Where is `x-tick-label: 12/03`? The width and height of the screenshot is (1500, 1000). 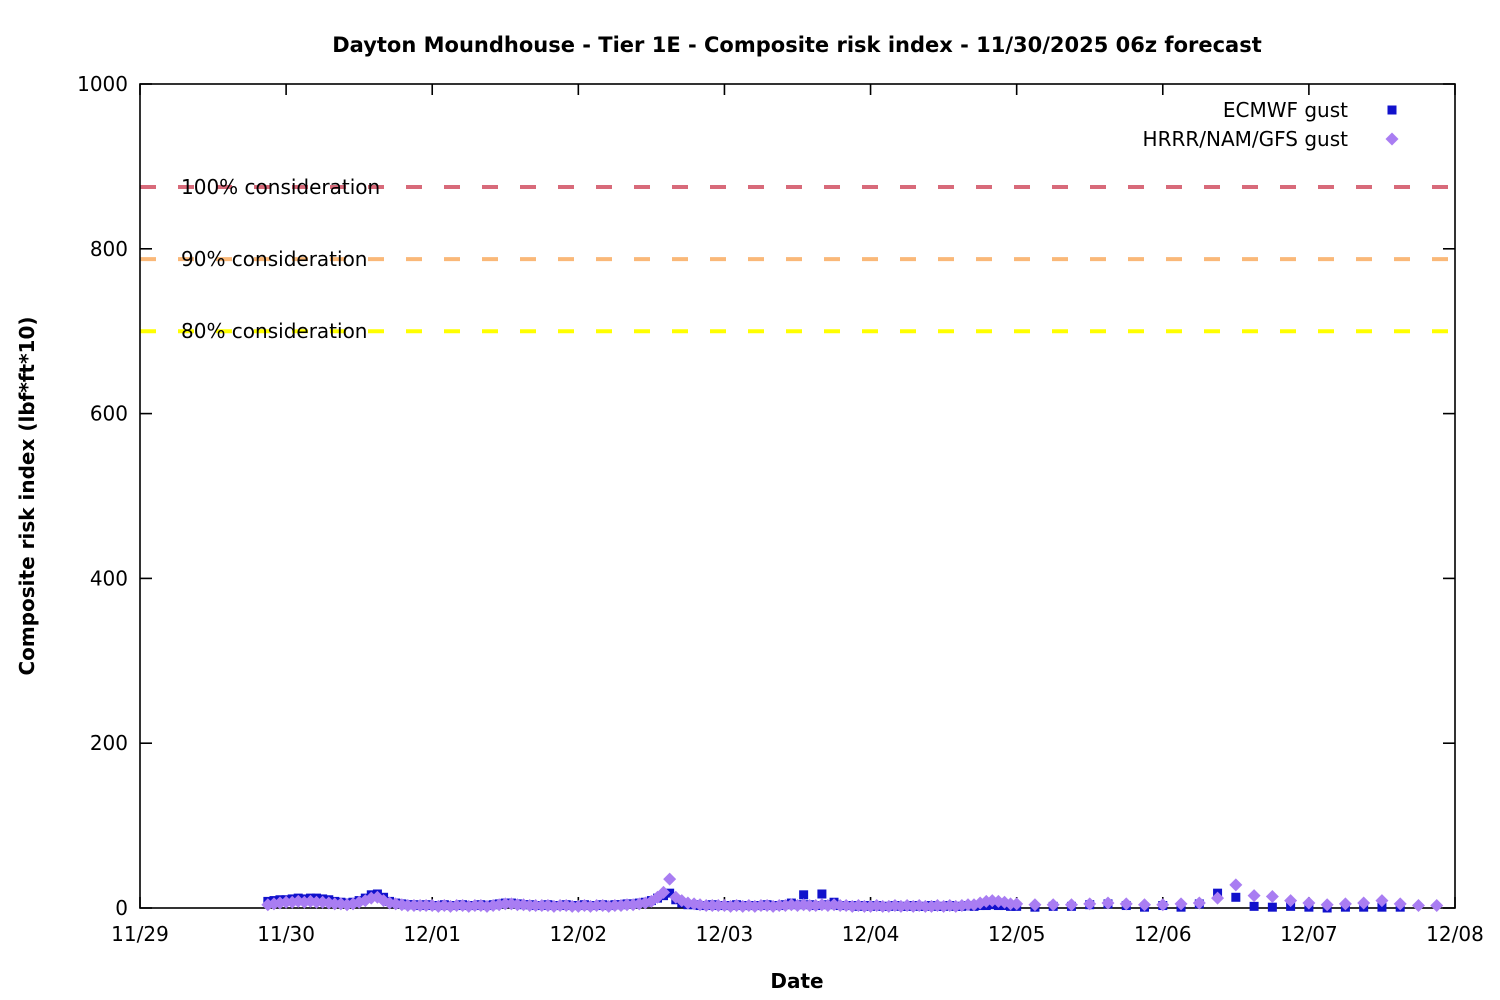 x-tick-label: 12/03 is located at coordinates (725, 934).